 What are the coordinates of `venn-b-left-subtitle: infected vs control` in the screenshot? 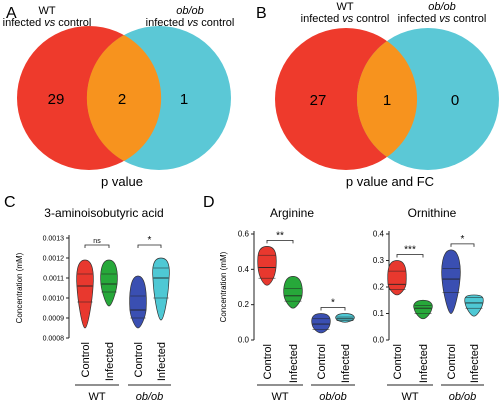 It's located at (345, 19).